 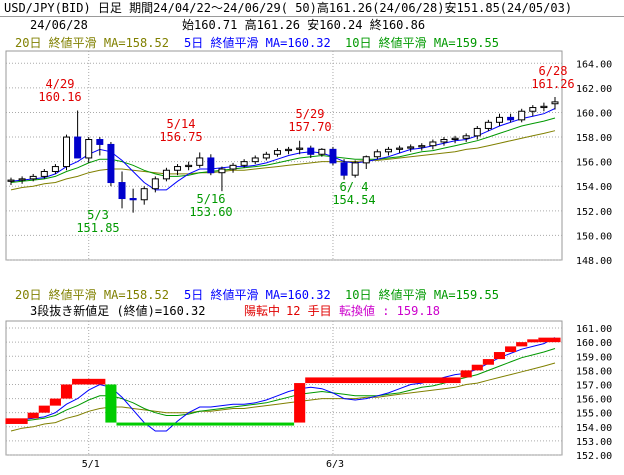 What do you see at coordinates (211, 199) in the screenshot?
I see `annotation-date: 5/16` at bounding box center [211, 199].